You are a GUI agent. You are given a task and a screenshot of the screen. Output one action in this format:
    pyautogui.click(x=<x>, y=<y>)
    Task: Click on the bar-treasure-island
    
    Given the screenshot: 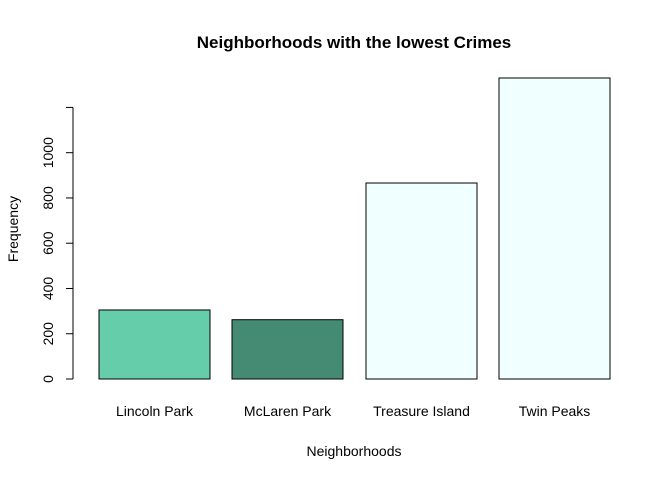 What is the action you would take?
    pyautogui.click(x=421, y=281)
    